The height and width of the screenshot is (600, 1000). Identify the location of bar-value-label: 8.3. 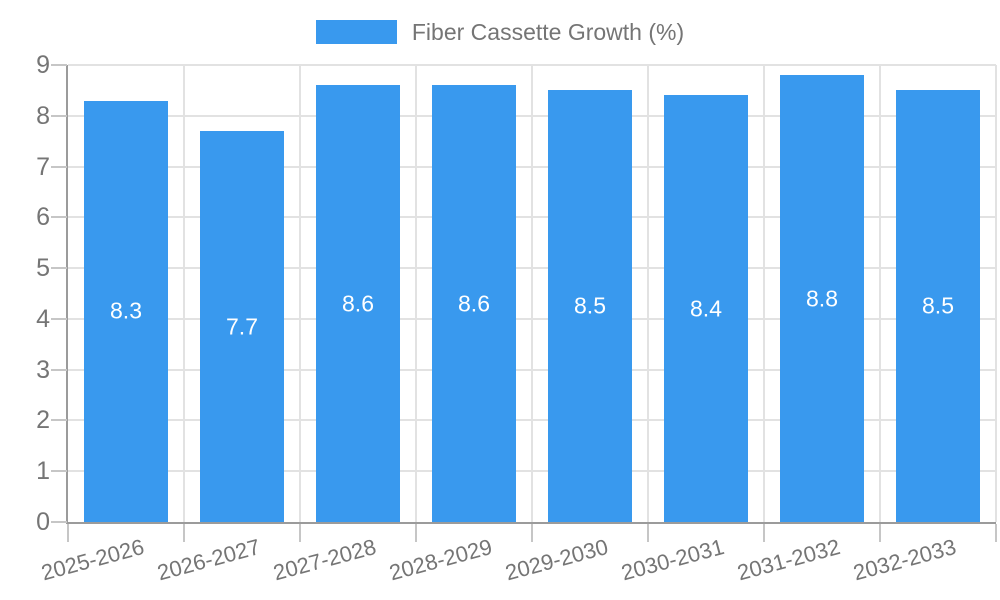
(126, 310).